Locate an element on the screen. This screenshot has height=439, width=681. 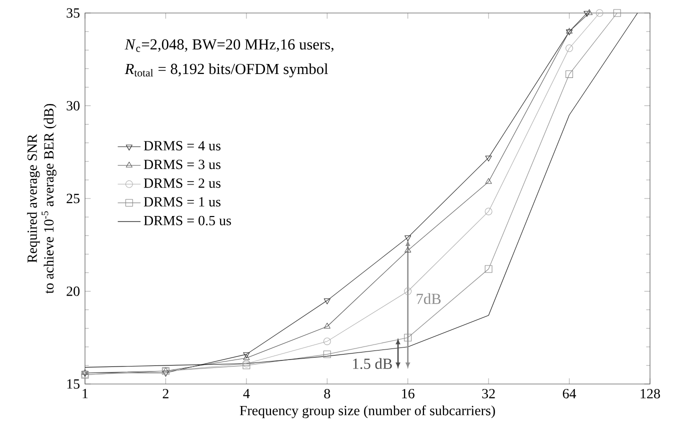
y-tick-label: 20 is located at coordinates (73, 291).